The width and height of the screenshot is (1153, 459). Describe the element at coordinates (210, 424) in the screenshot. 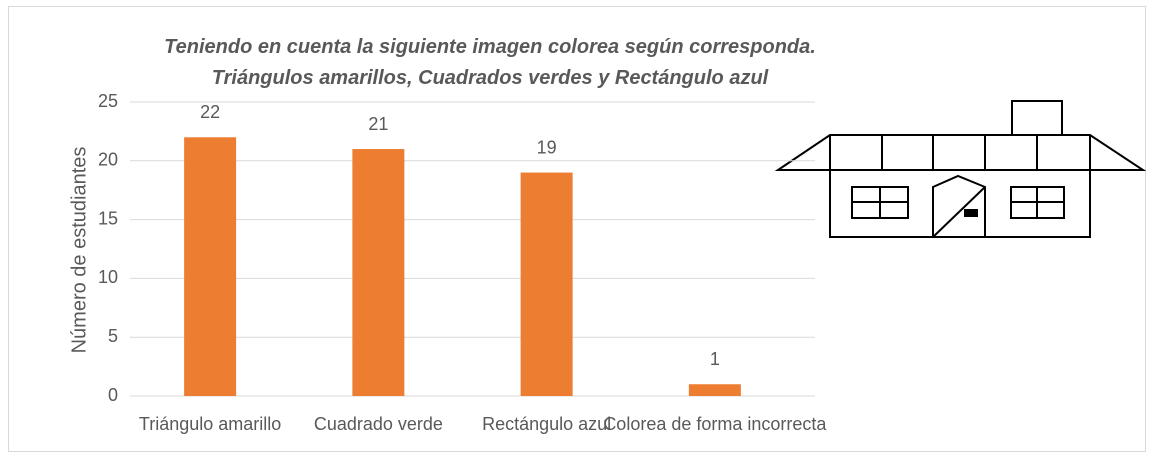

I see `x-tick-label: Triángulo amarillo` at that location.